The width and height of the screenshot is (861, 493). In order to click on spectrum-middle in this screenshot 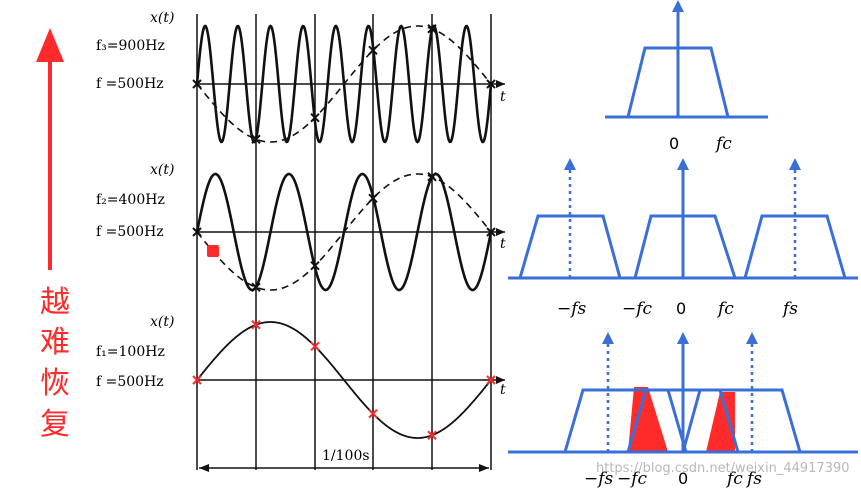, I will do `click(683, 223)`.